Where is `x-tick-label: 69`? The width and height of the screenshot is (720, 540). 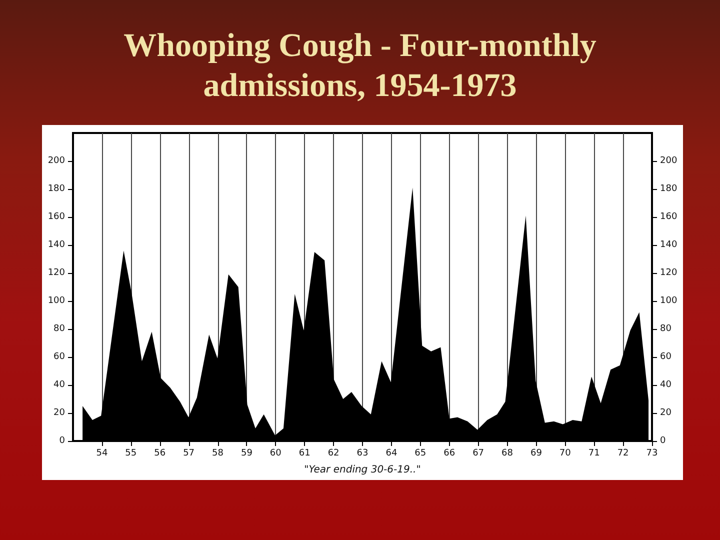
x-tick-label: 69 is located at coordinates (536, 453).